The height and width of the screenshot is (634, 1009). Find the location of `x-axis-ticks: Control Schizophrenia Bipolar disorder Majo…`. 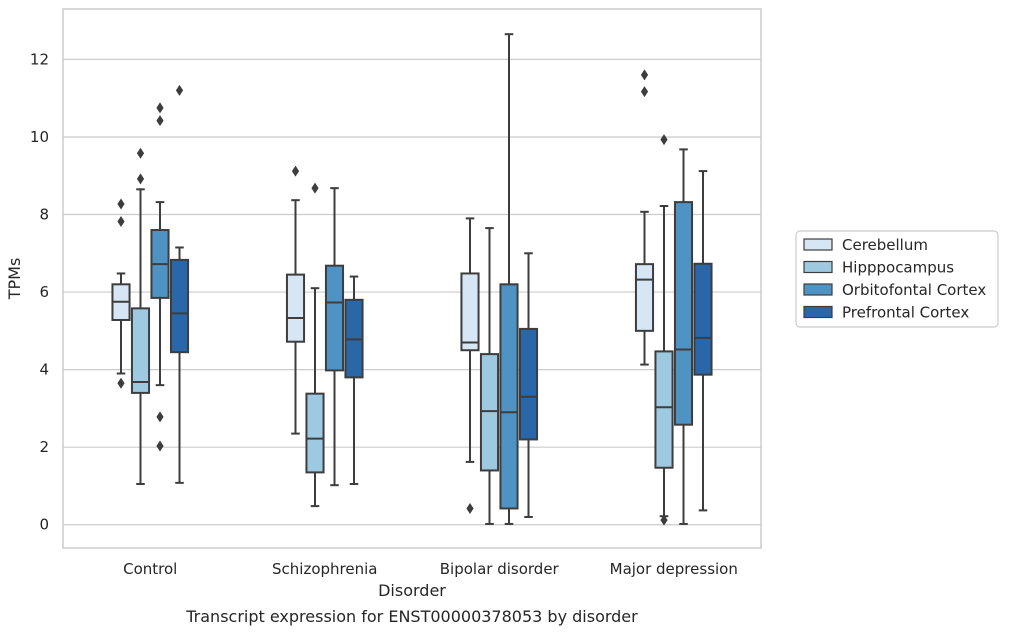

x-axis-ticks: Control Schizophrenia Bipolar disorder Majo… is located at coordinates (430, 569).